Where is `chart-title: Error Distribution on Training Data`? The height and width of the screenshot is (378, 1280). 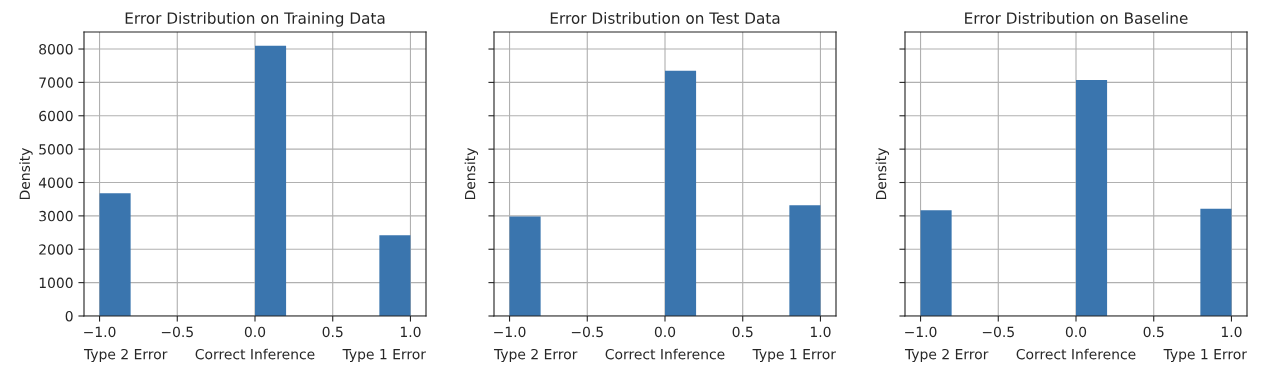 chart-title: Error Distribution on Training Data is located at coordinates (255, 19).